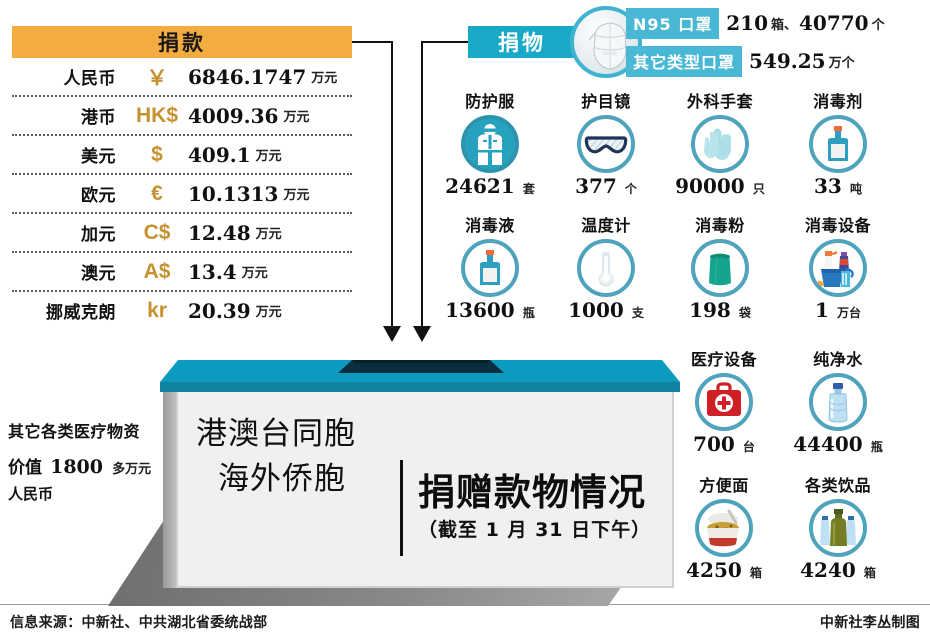  Describe the element at coordinates (630, 189) in the screenshot. I see `supply-unit: 个` at that location.